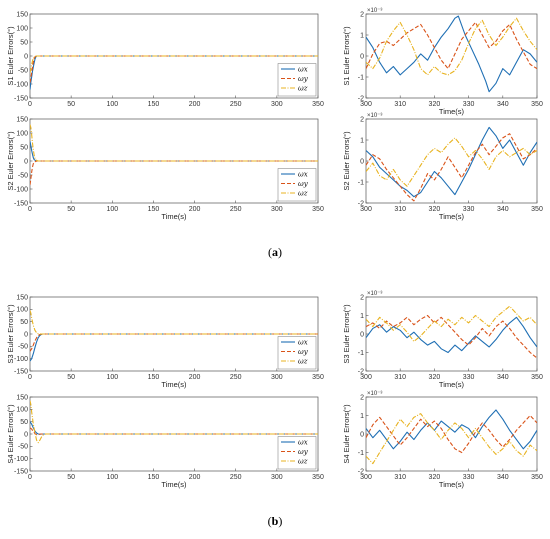  Describe the element at coordinates (24, 42) in the screenshot. I see `y-tick-label: 50` at that location.